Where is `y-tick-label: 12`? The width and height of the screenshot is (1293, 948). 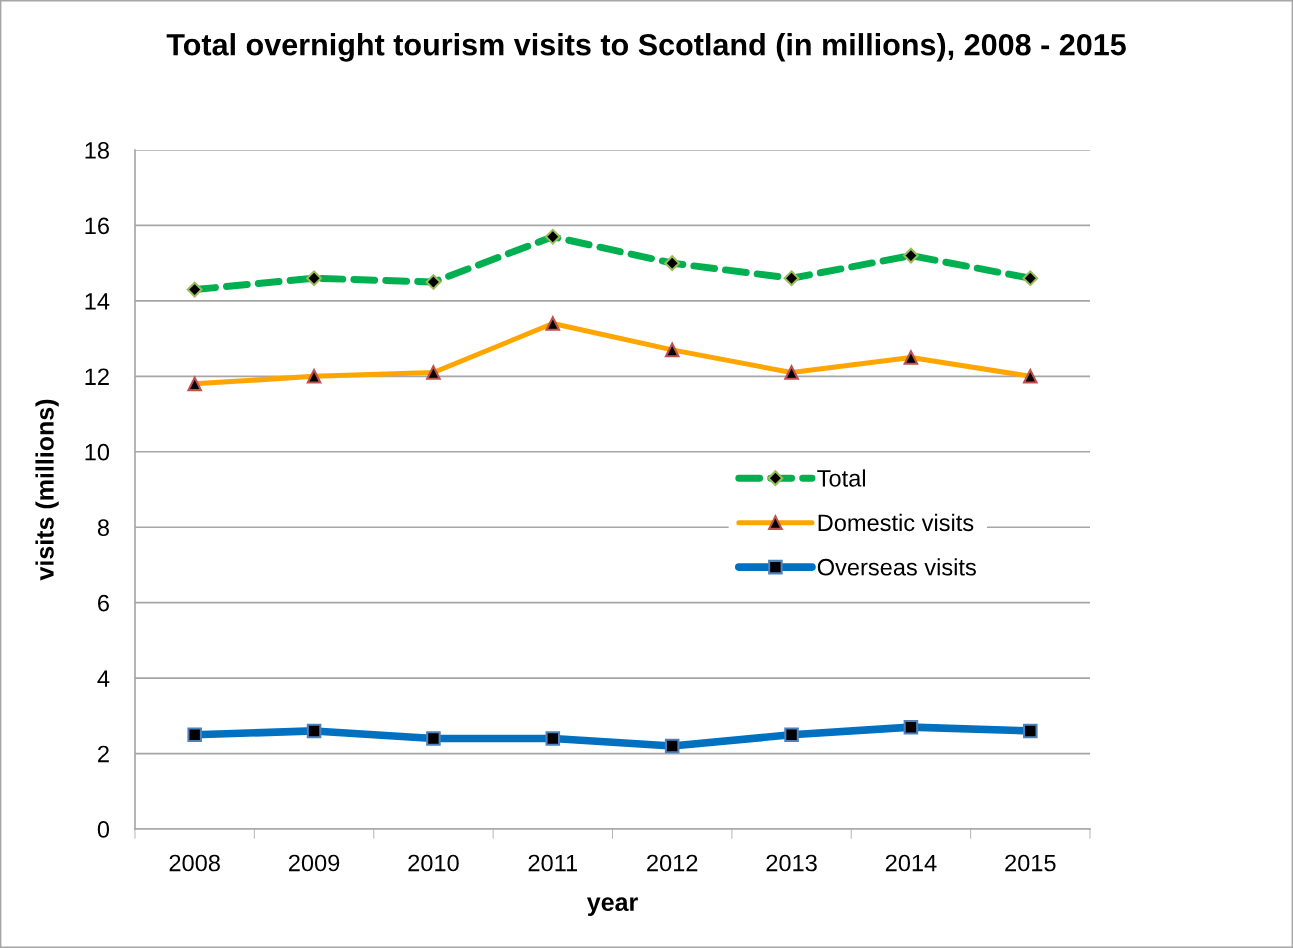 y-tick-label: 12 is located at coordinates (97, 376).